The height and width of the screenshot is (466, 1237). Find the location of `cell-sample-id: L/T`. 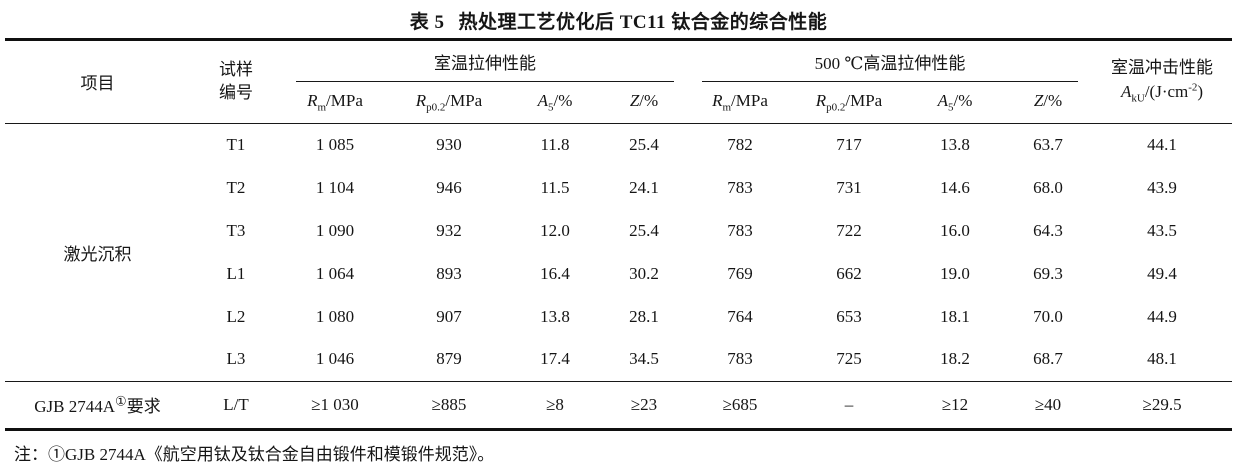

cell-sample-id: L/T is located at coordinates (236, 404).